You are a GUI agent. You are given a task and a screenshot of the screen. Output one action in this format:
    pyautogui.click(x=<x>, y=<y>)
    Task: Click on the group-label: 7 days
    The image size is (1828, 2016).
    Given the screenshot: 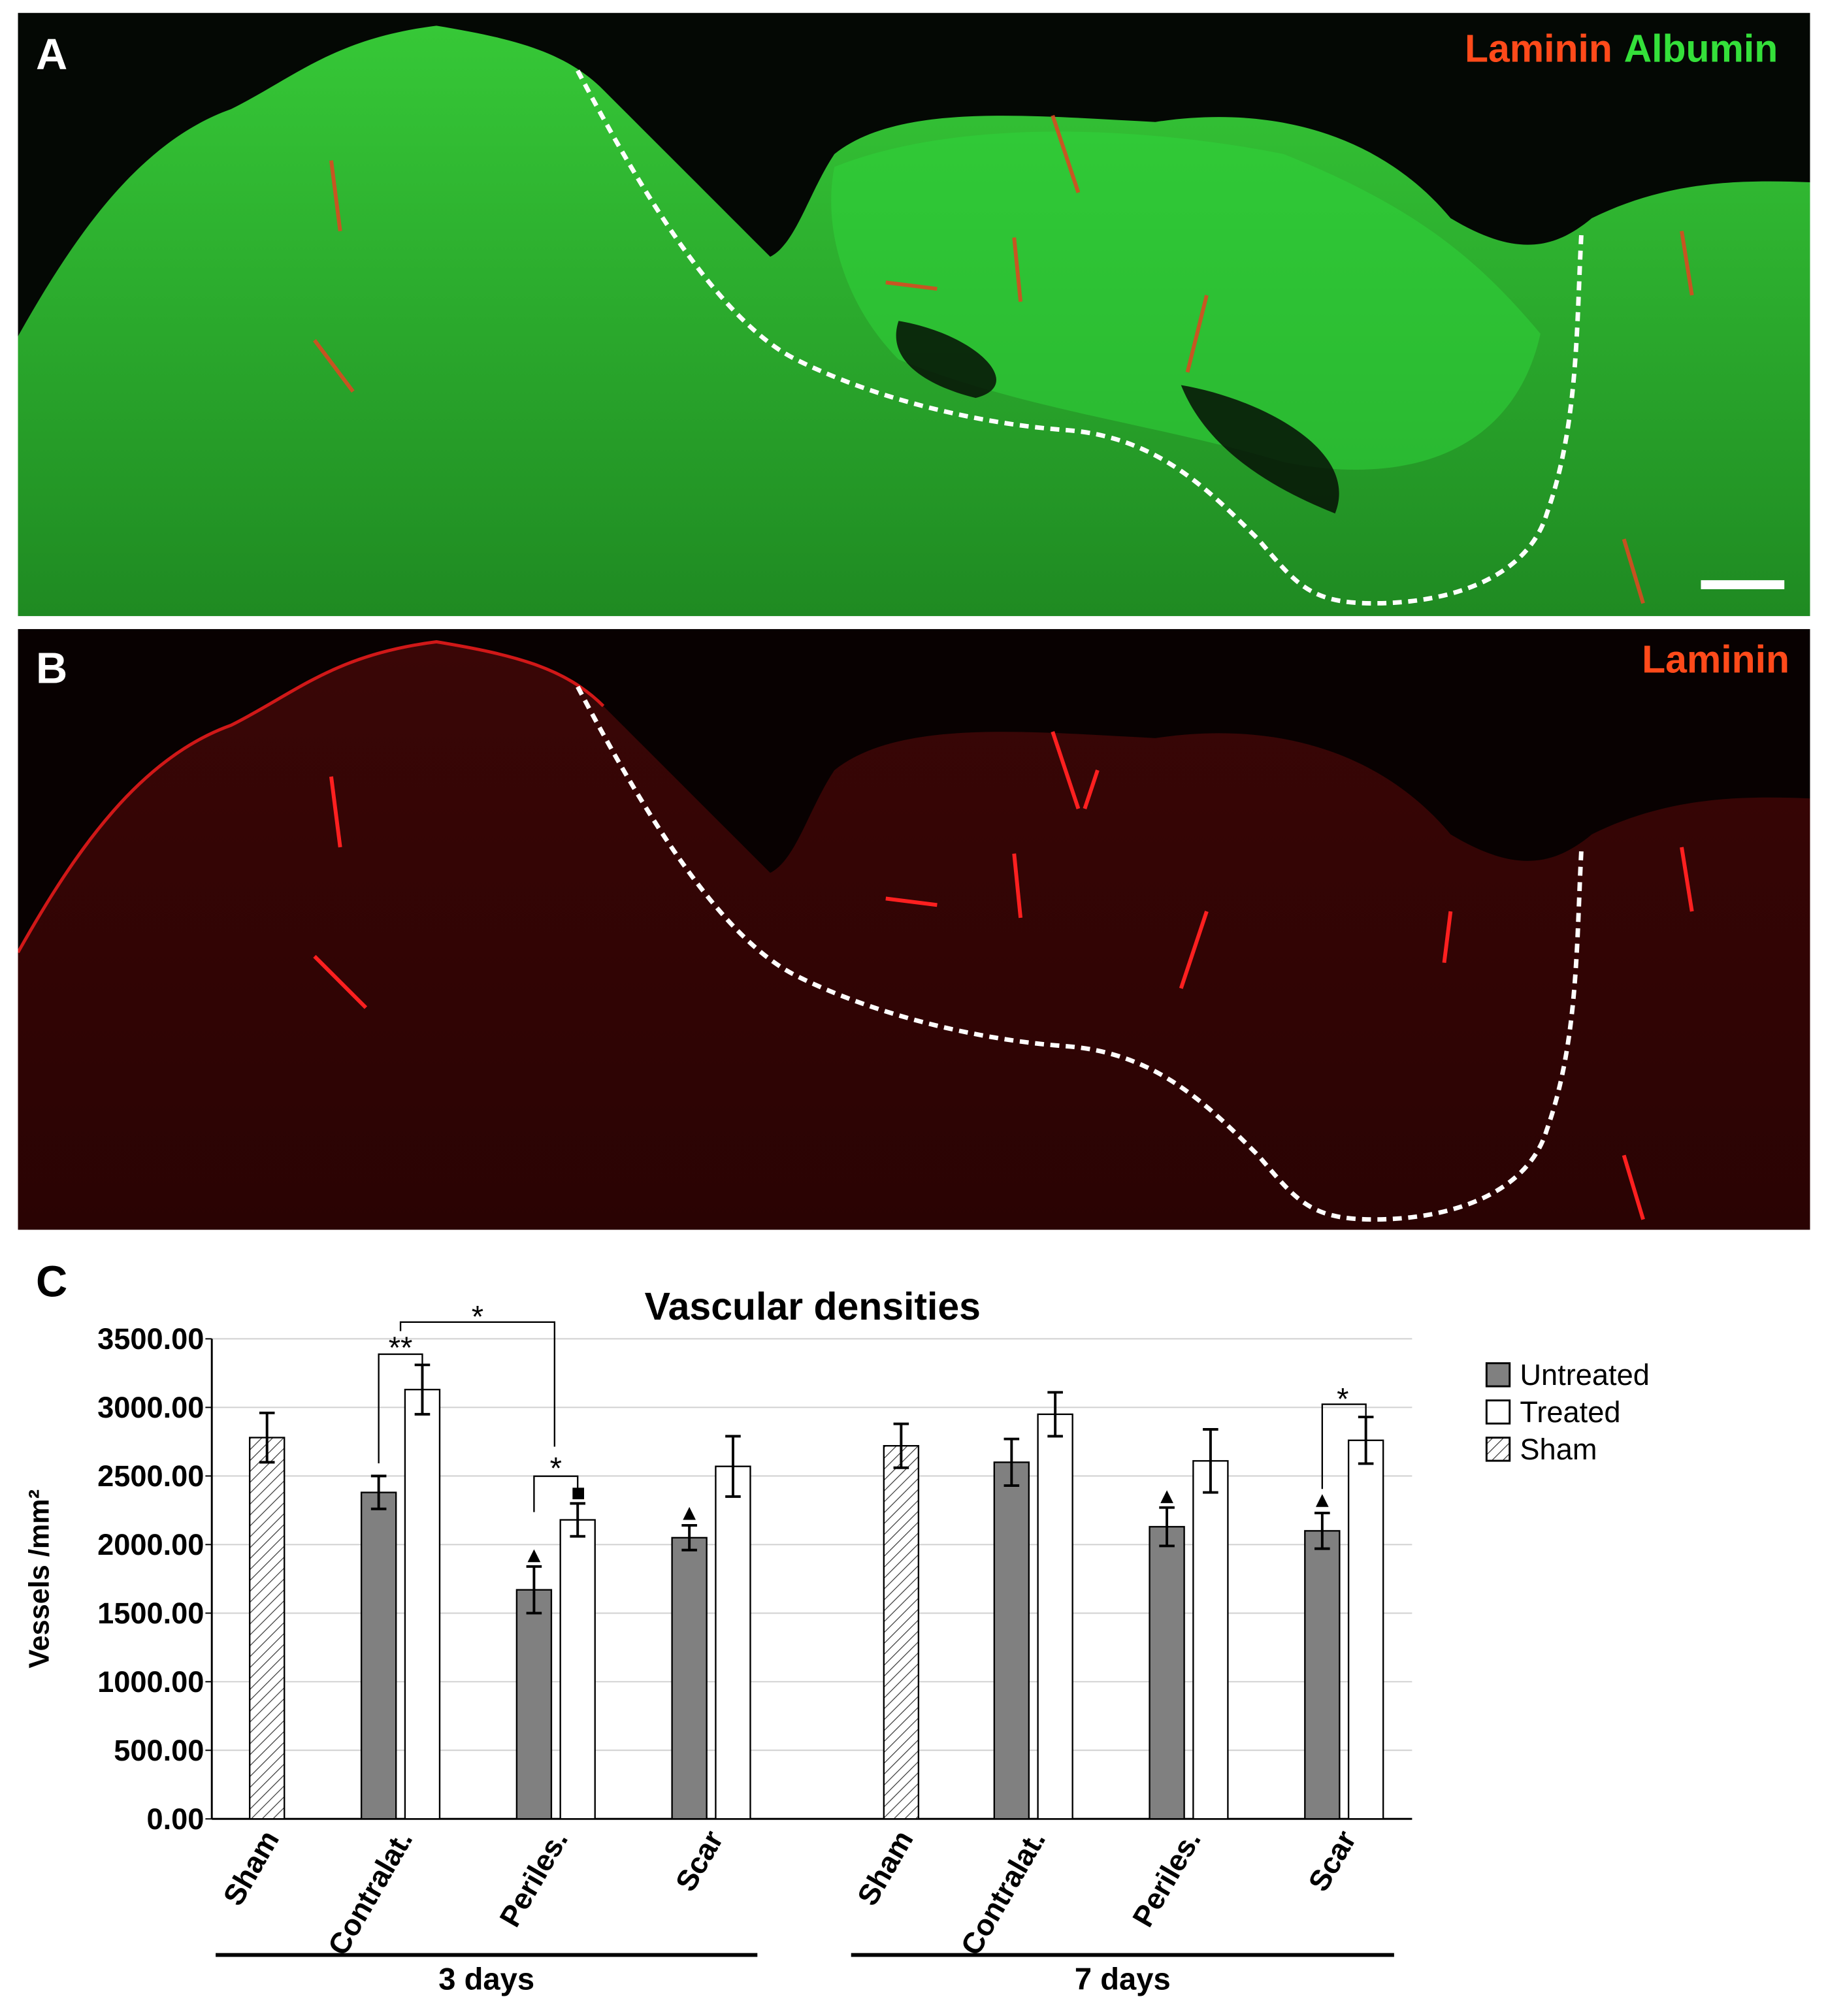 What is the action you would take?
    pyautogui.click(x=1123, y=1979)
    